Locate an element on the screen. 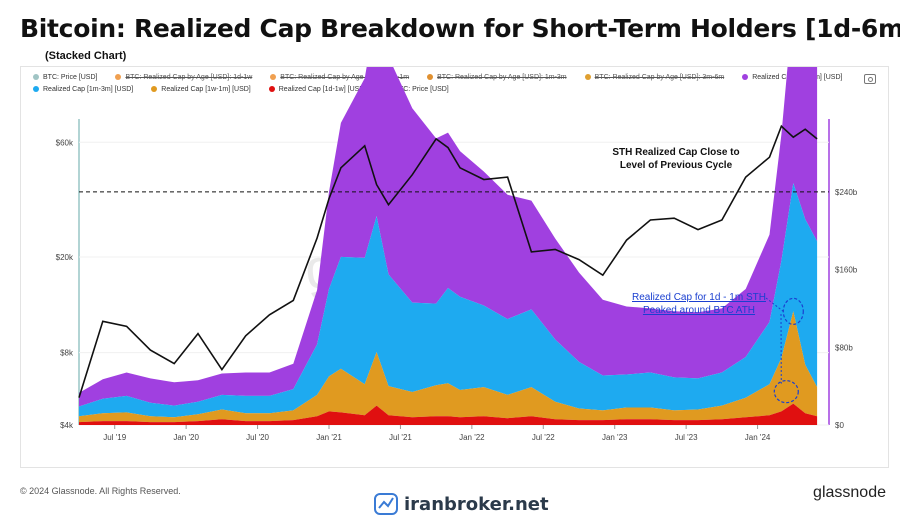 This screenshot has height=519, width=900. y-left-tick-label: $20k is located at coordinates (65, 257).